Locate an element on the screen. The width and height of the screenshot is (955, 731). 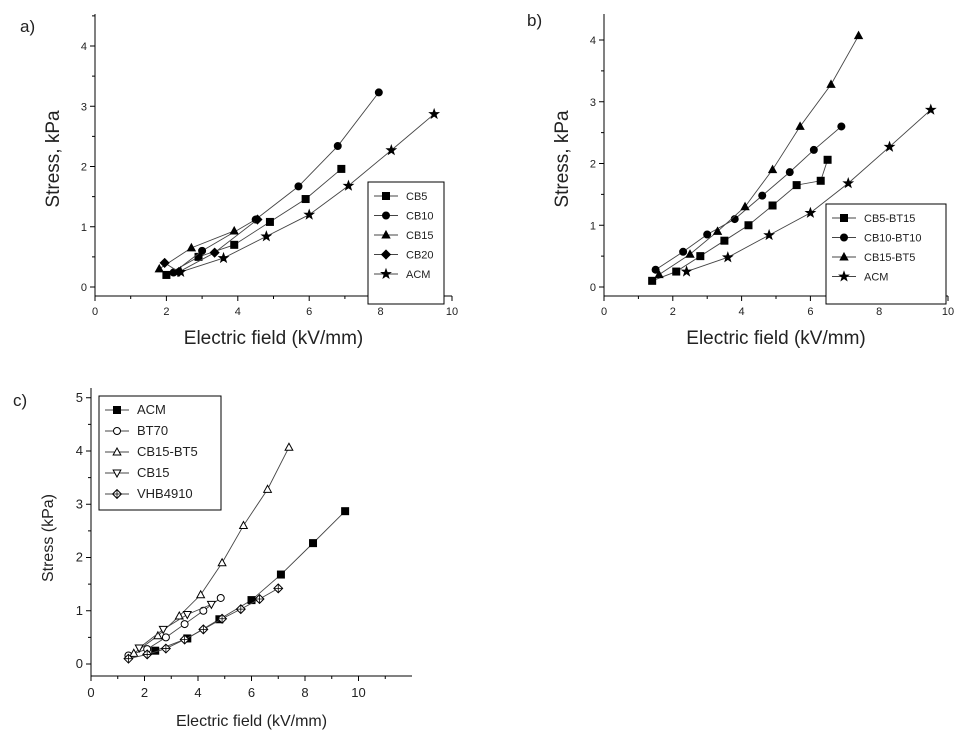
series-CB5-BT15 is located at coordinates (740, 220).